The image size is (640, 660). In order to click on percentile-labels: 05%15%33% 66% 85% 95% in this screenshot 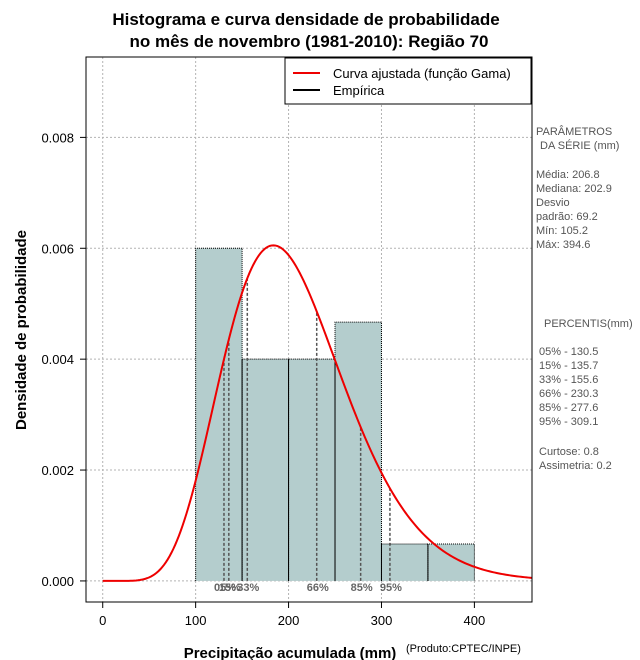, I will do `click(308, 588)`.